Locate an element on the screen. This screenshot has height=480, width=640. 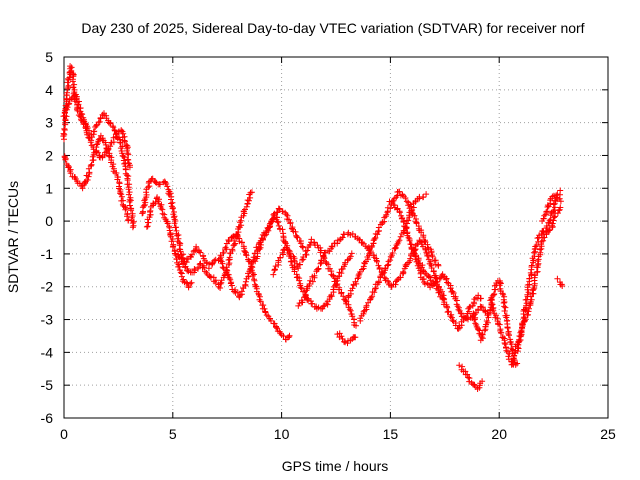
y-axis-title: SDTVAR / TECUs is located at coordinates (13, 237).